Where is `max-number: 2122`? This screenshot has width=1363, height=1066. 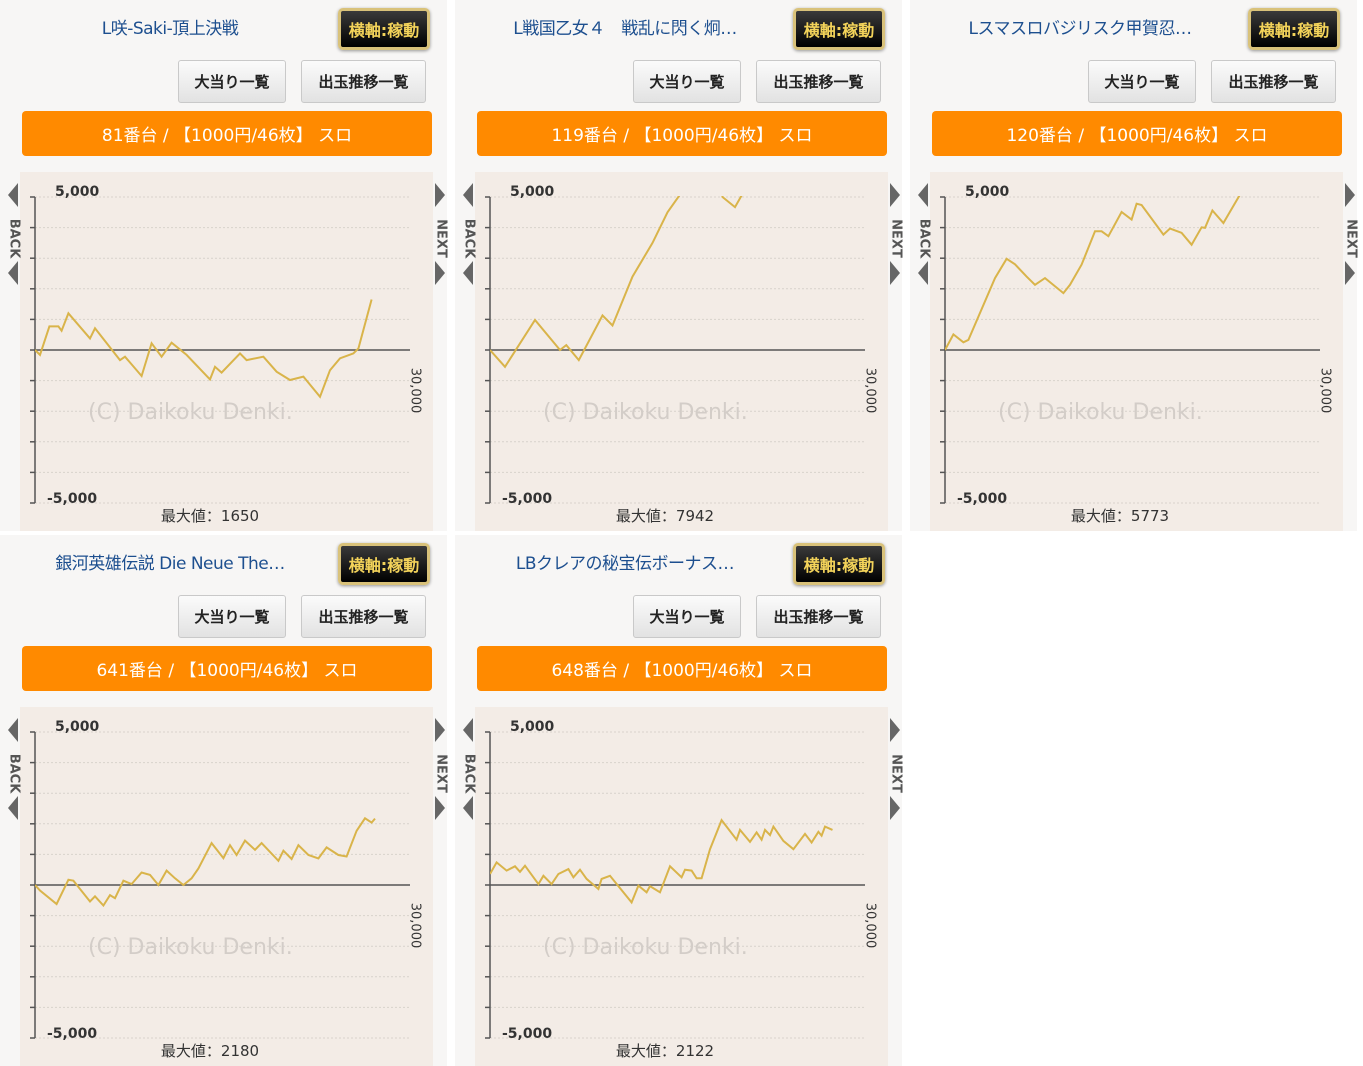 max-number: 2122 is located at coordinates (695, 1051).